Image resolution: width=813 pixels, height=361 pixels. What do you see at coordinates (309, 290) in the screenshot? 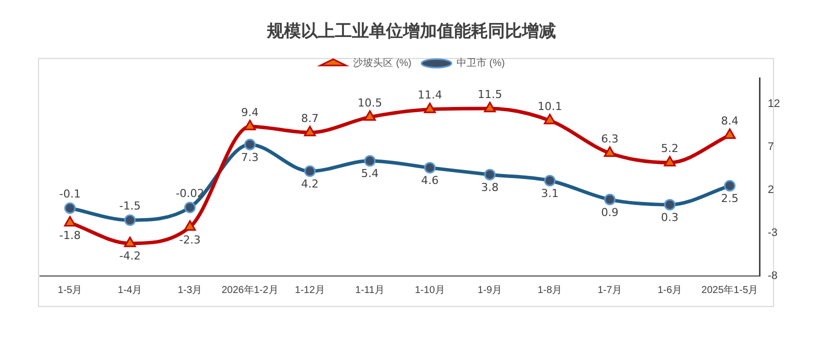
I see `x-tick-label: 1-12月` at bounding box center [309, 290].